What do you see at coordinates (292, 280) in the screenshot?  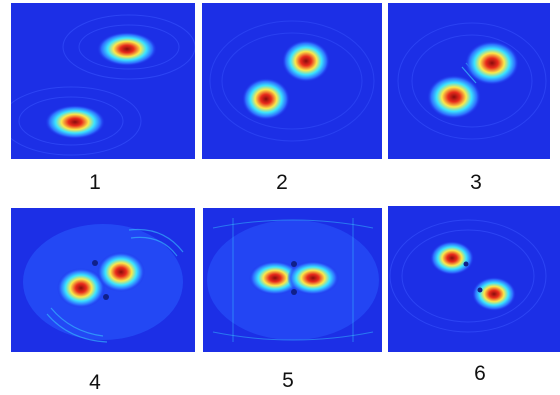 I see `panel-5-image` at bounding box center [292, 280].